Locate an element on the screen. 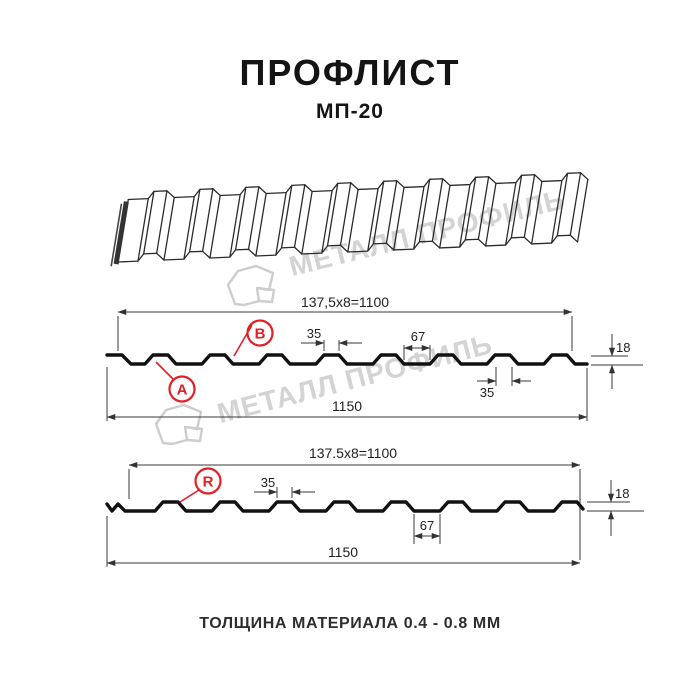 The width and height of the screenshot is (700, 700). dim-valley-width-top: 67 is located at coordinates (417, 344).